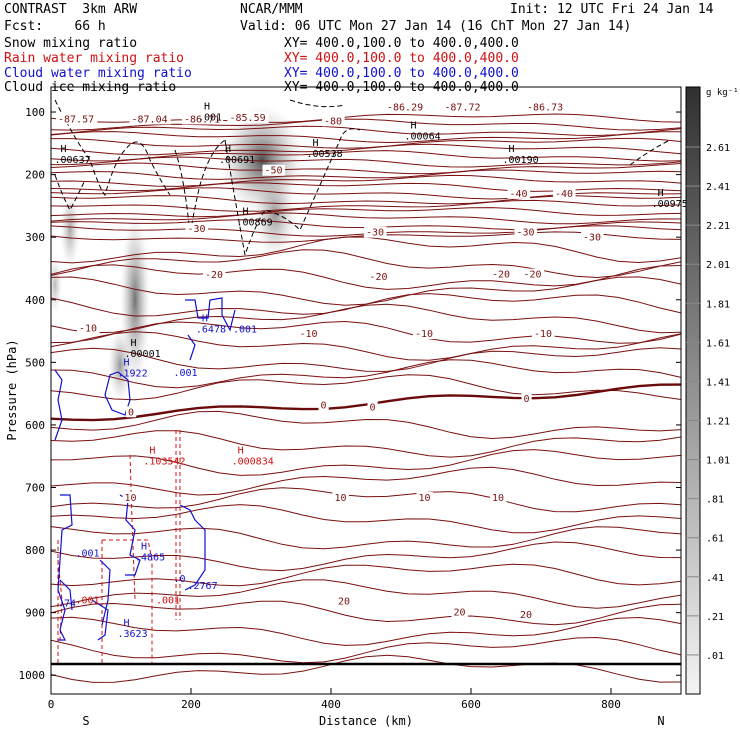  What do you see at coordinates (401, 58) in the screenshot?
I see `field-rain-xy: XY= 400.0,100.0 to 400.0,400.0` at bounding box center [401, 58].